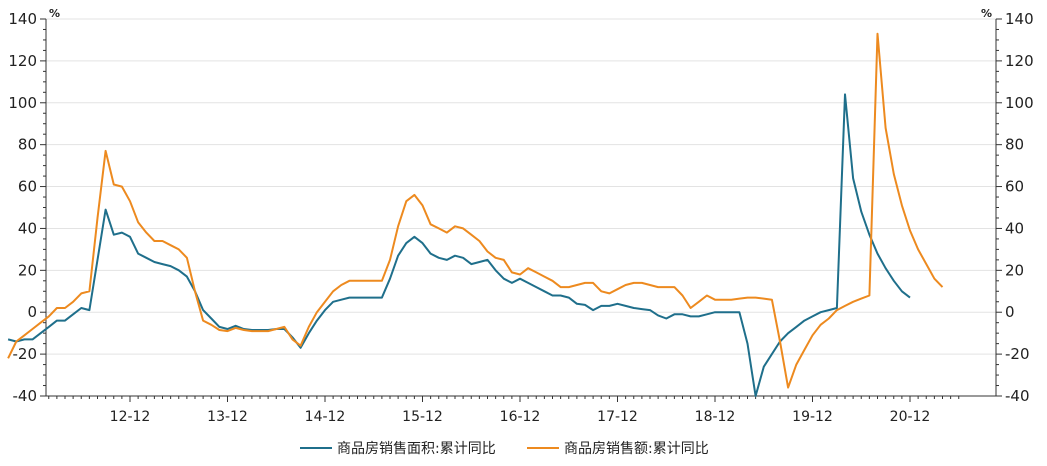 This screenshot has height=466, width=1047. I want to click on y-tick-label-right: 80, so click(1014, 145).